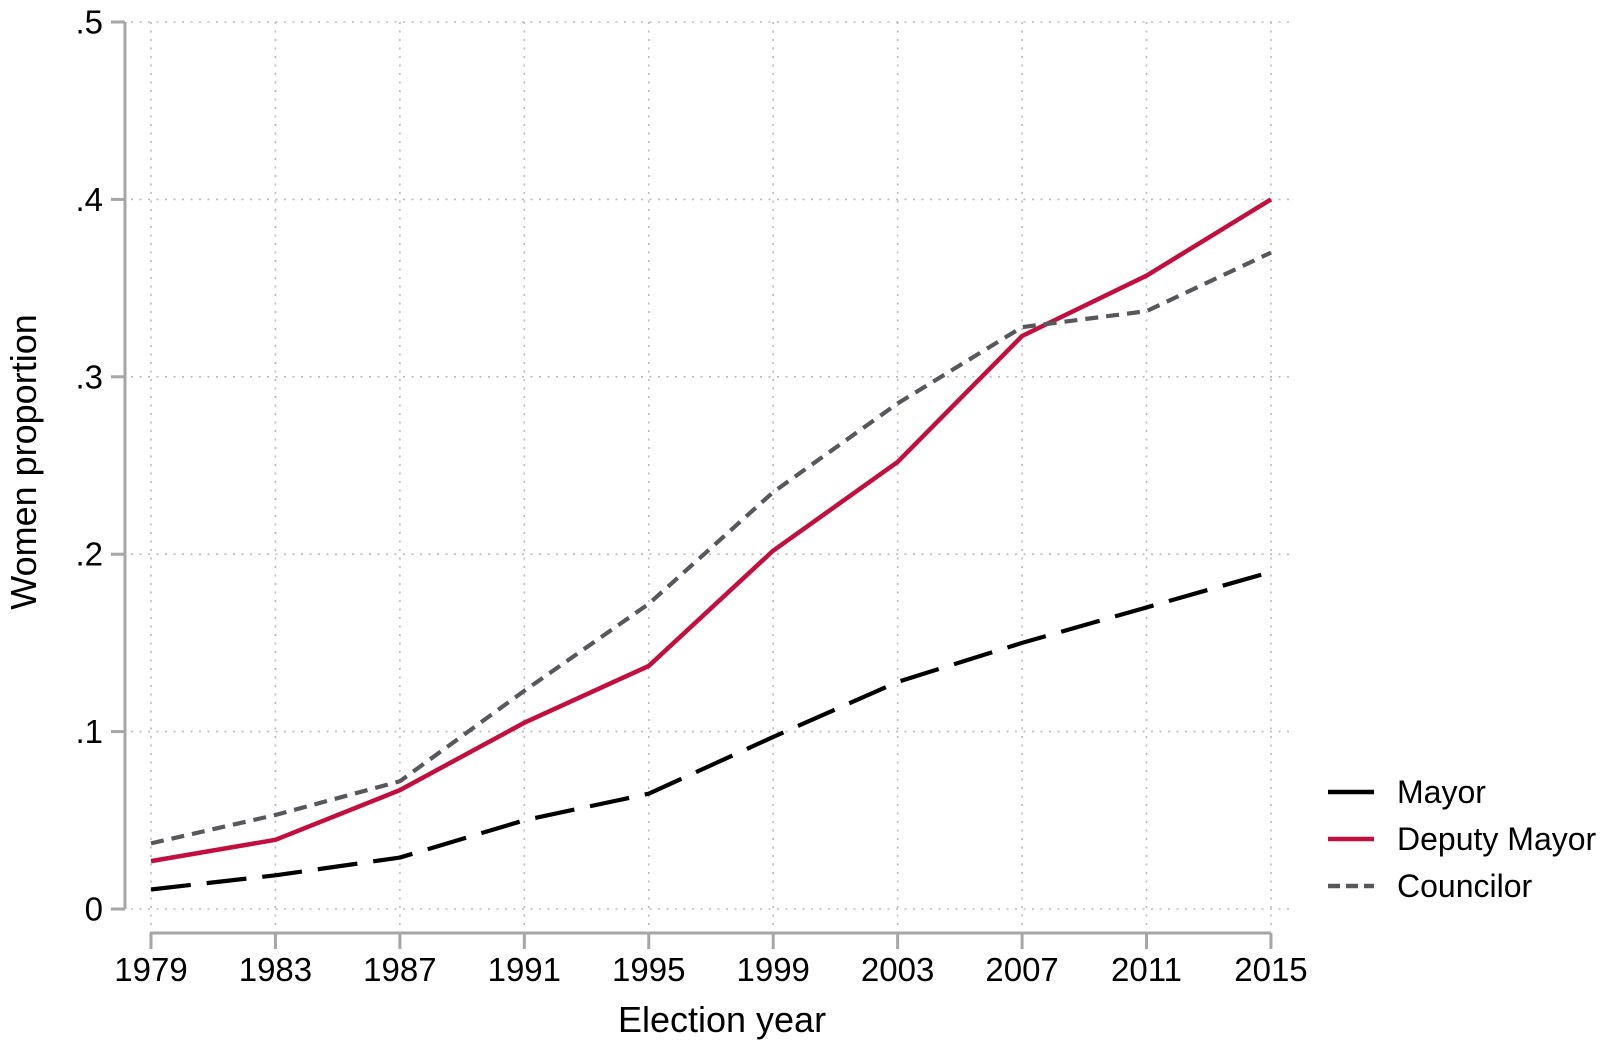 The image size is (1600, 1051). I want to click on x-tick-label-1995: 1995, so click(648, 969).